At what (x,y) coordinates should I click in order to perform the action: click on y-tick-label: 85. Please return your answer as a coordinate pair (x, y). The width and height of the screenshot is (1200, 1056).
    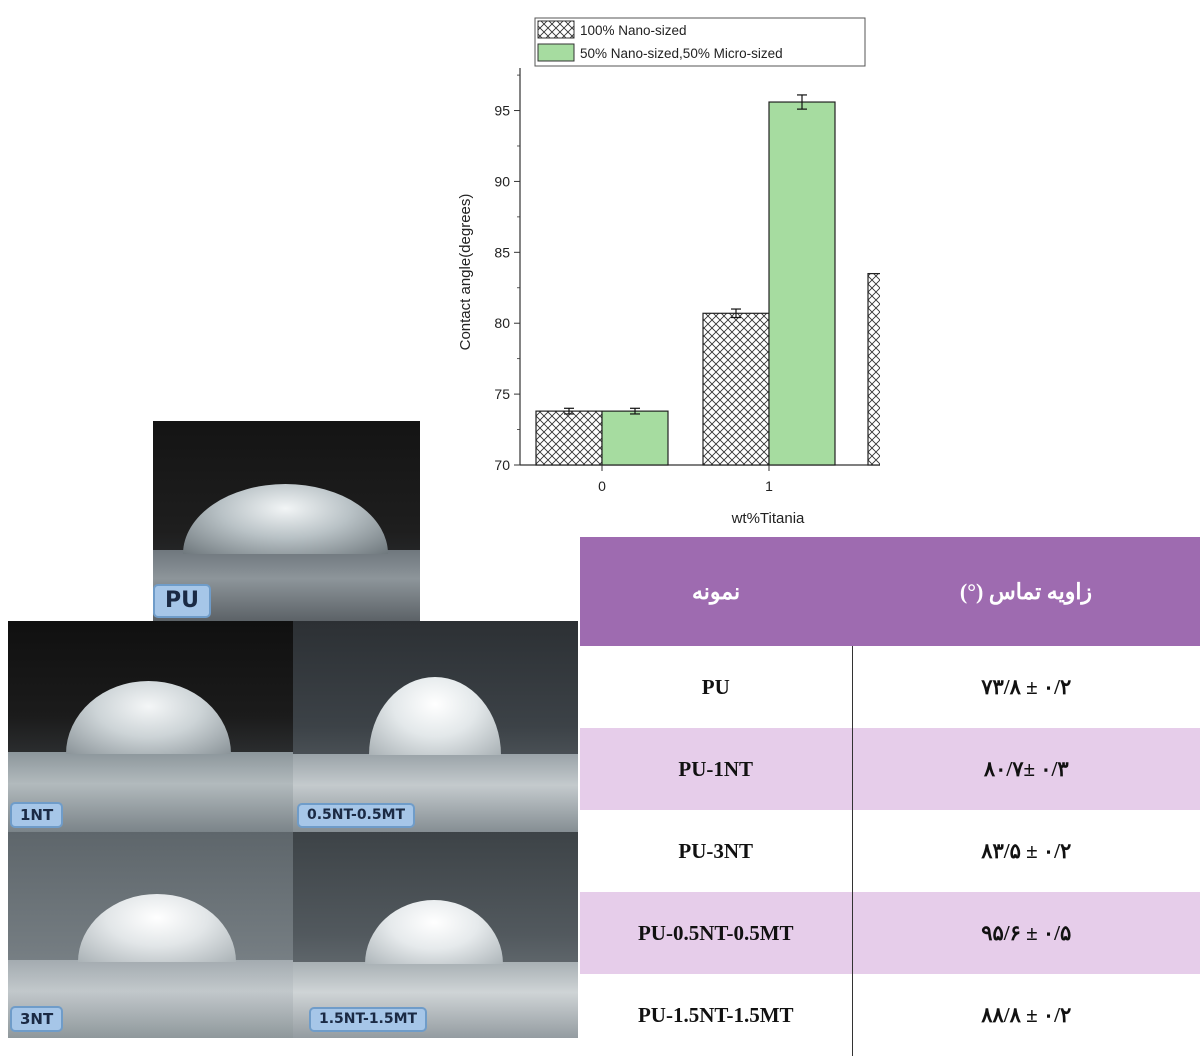
    Looking at the image, I should click on (502, 252).